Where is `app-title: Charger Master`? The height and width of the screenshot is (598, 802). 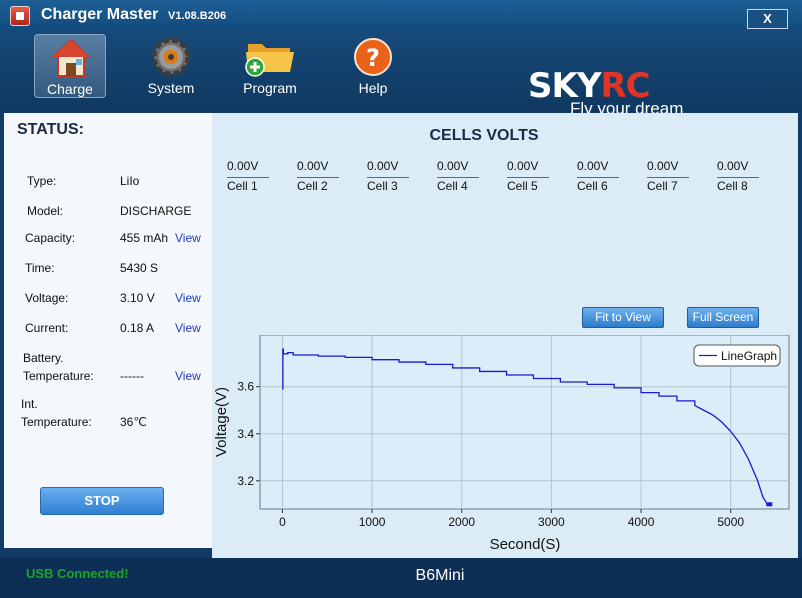
app-title: Charger Master is located at coordinates (100, 14).